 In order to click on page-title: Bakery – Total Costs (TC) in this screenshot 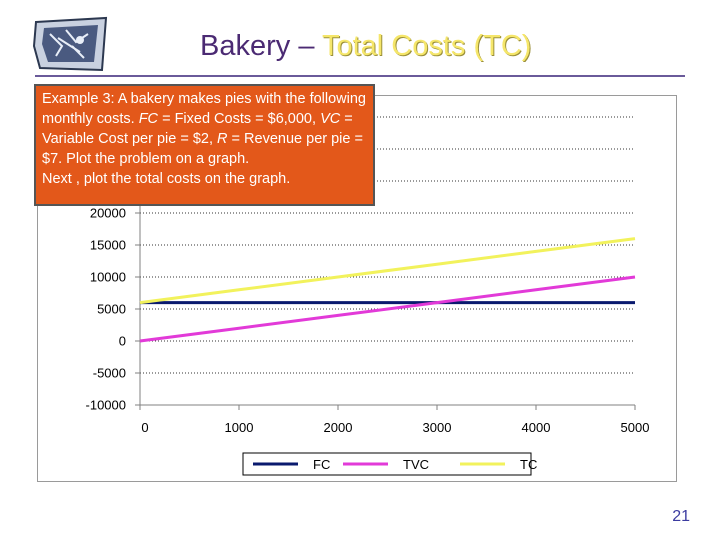, I will do `click(365, 46)`.